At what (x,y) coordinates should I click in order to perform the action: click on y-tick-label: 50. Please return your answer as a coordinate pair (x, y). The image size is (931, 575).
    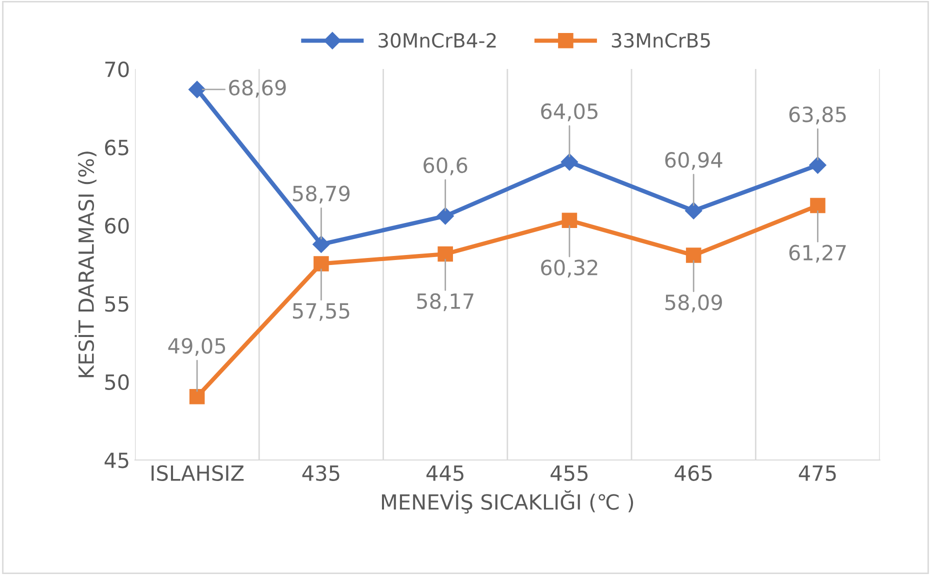
    Looking at the image, I should click on (117, 382).